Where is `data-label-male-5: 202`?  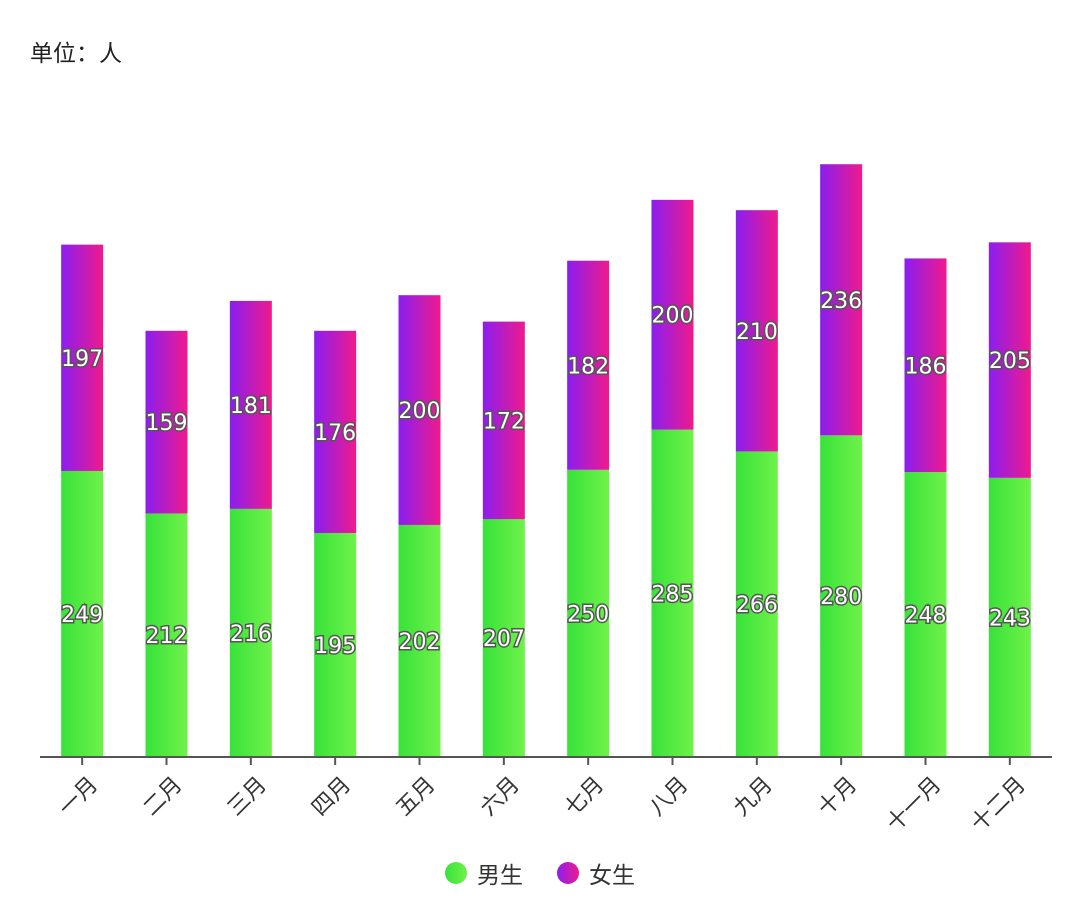 data-label-male-5: 202 is located at coordinates (420, 642).